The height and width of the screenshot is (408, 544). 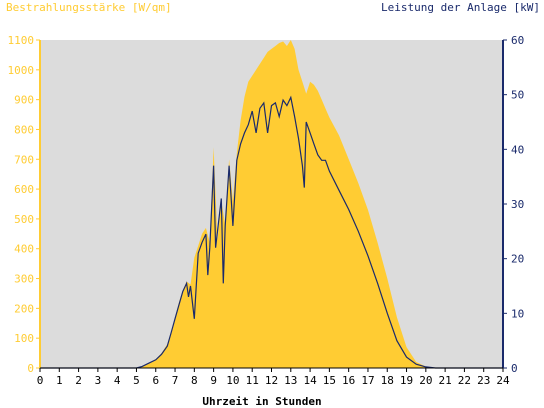 I want to click on x-axis-tick-label: 9, so click(x=213, y=380).